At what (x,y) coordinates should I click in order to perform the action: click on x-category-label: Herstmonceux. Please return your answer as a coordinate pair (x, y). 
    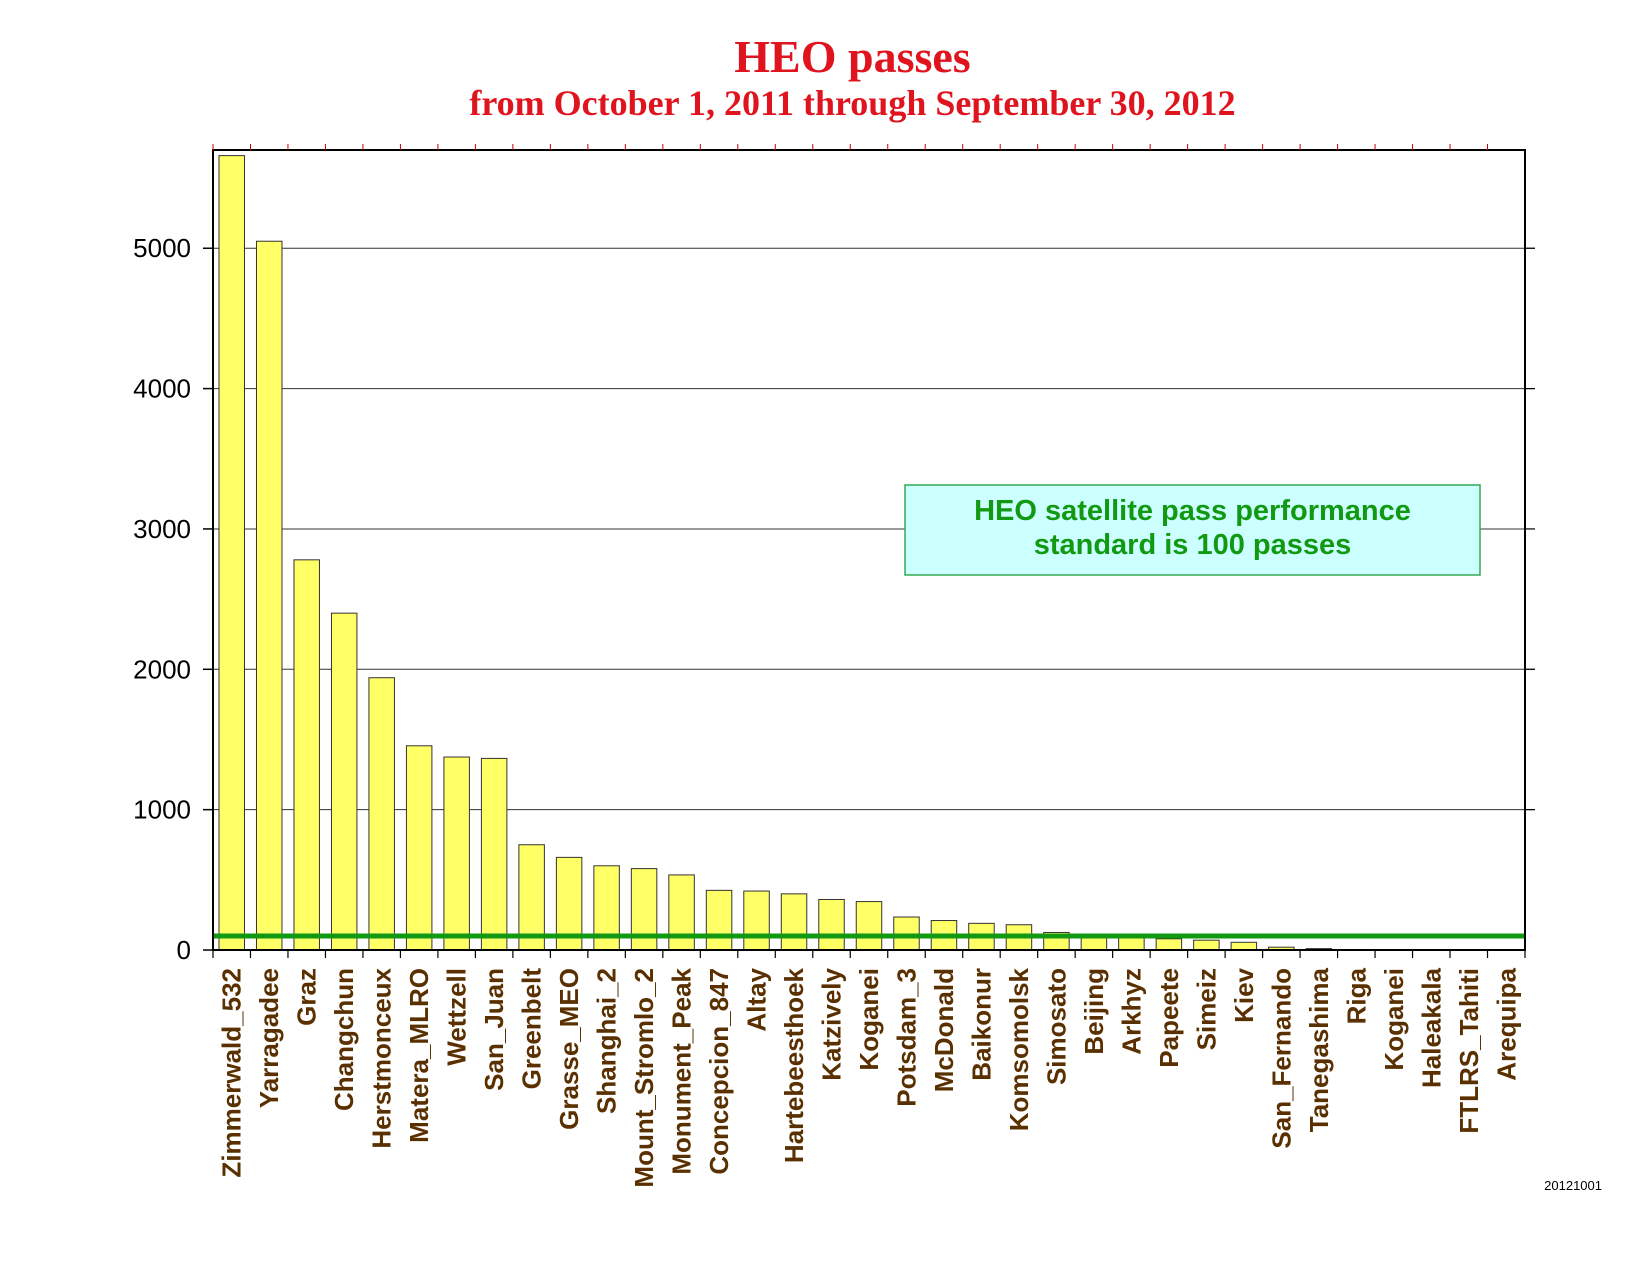
    Looking at the image, I should click on (382, 1057).